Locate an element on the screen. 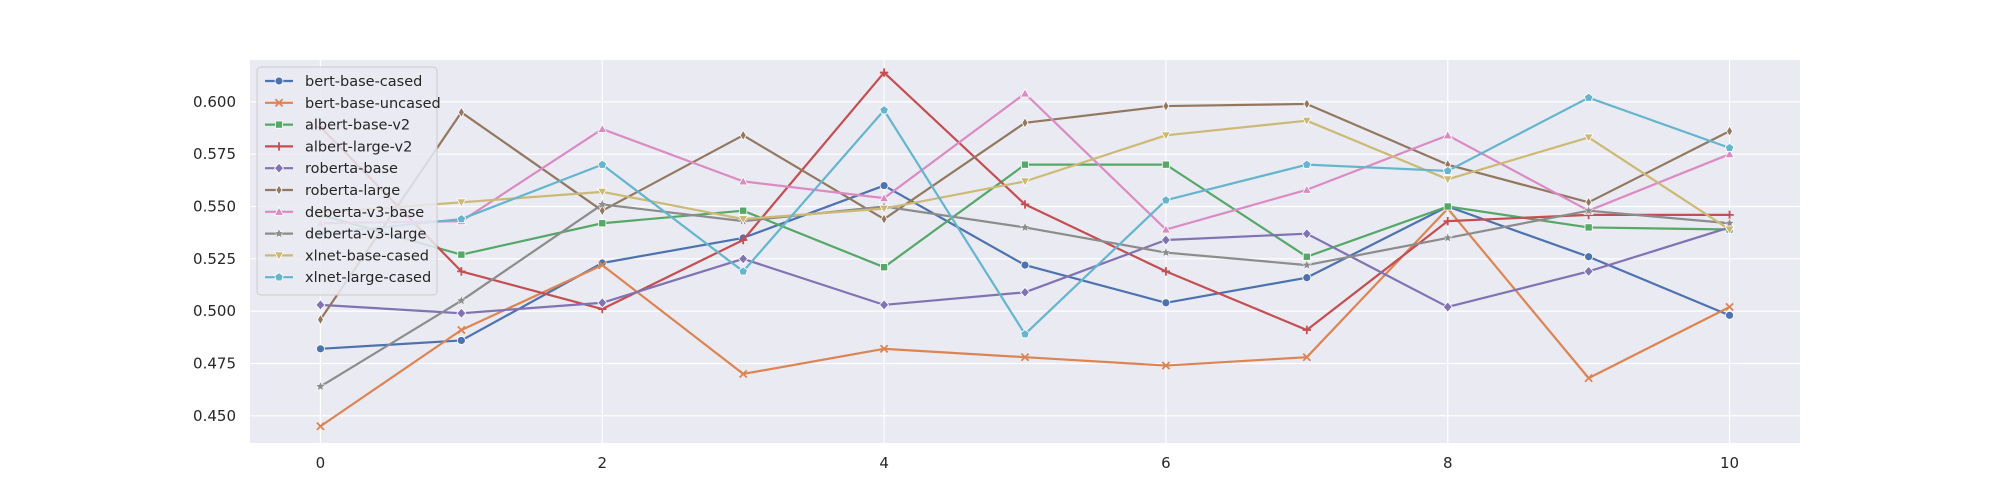  legend-item: albert-large-v2 is located at coordinates (338, 147).